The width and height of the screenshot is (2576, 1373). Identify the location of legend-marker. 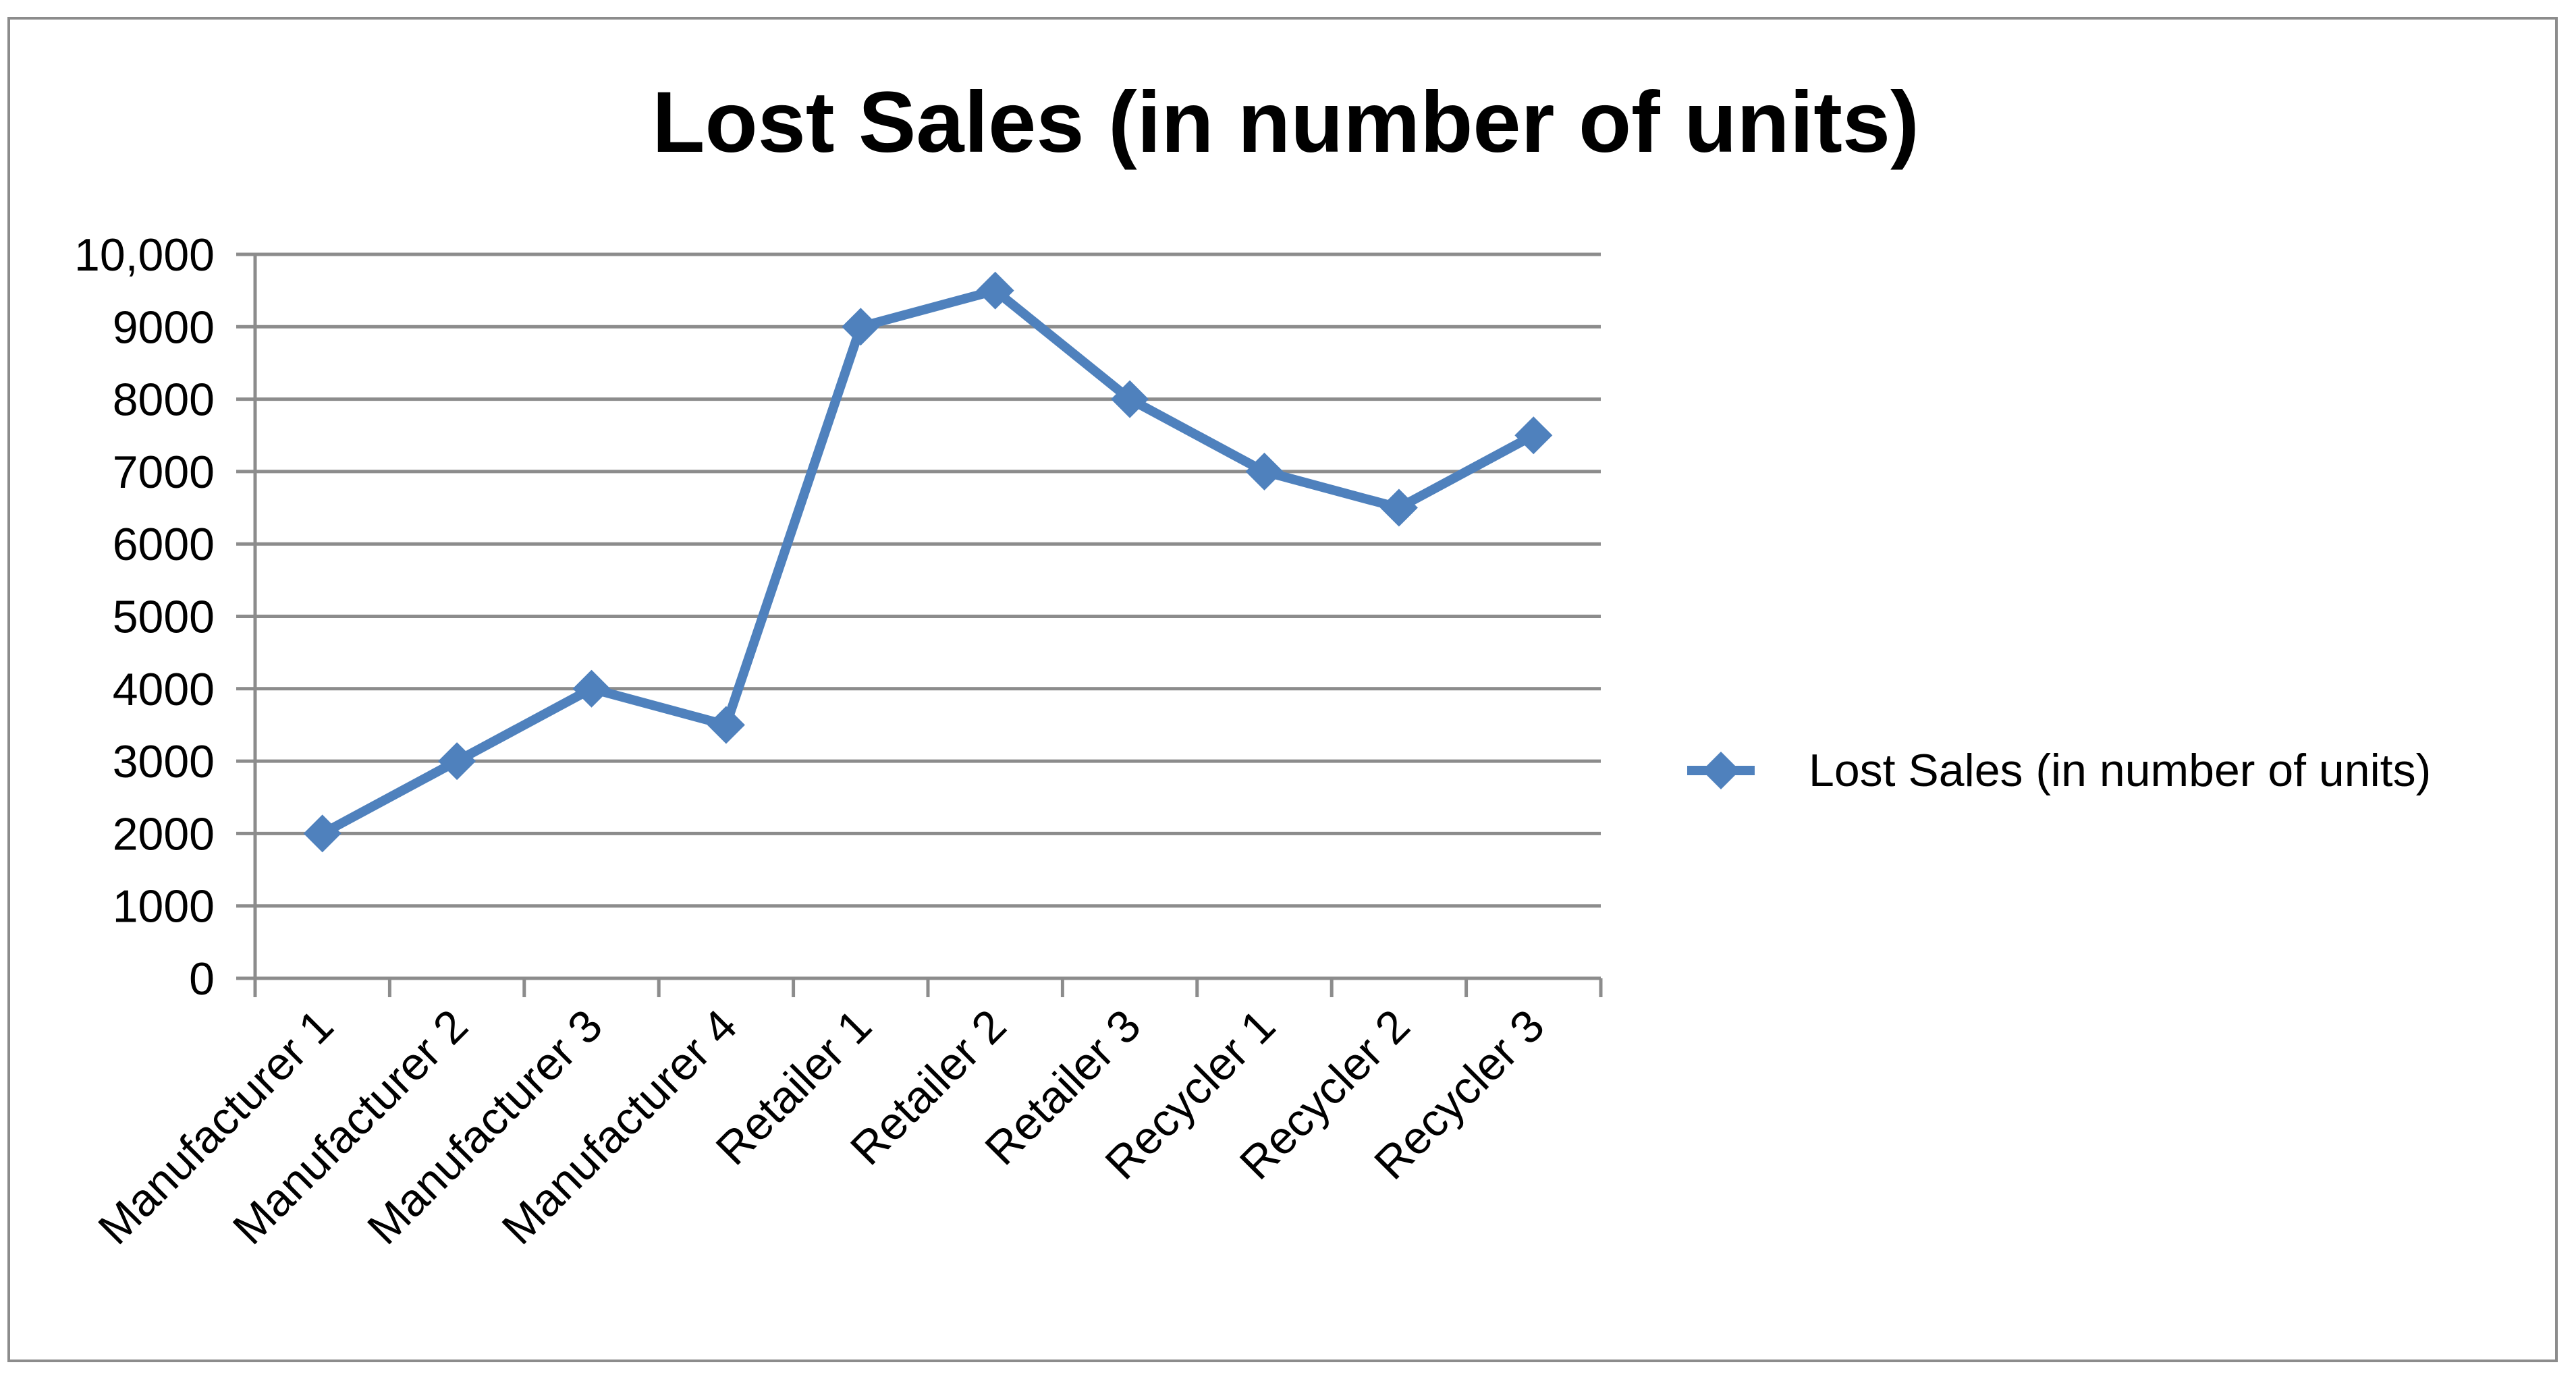
(1721, 770).